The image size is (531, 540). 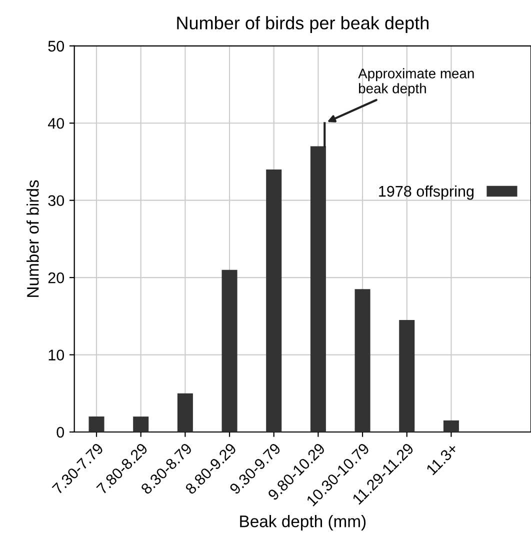 I want to click on y-tick-label: 10, so click(x=56, y=355).